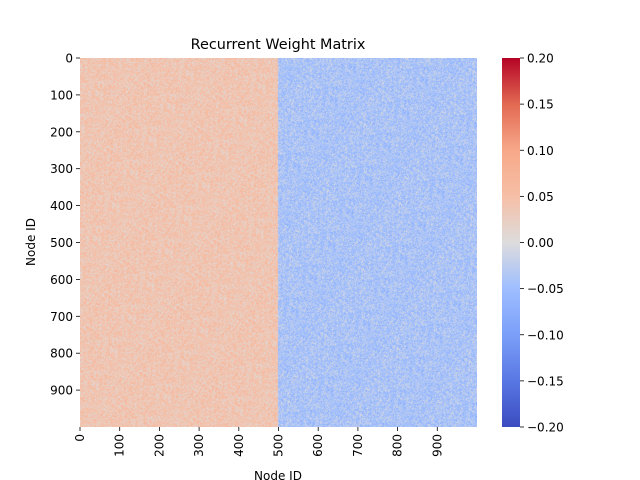  Describe the element at coordinates (540, 59) in the screenshot. I see `colorbar-tick-label: 0.20` at that location.